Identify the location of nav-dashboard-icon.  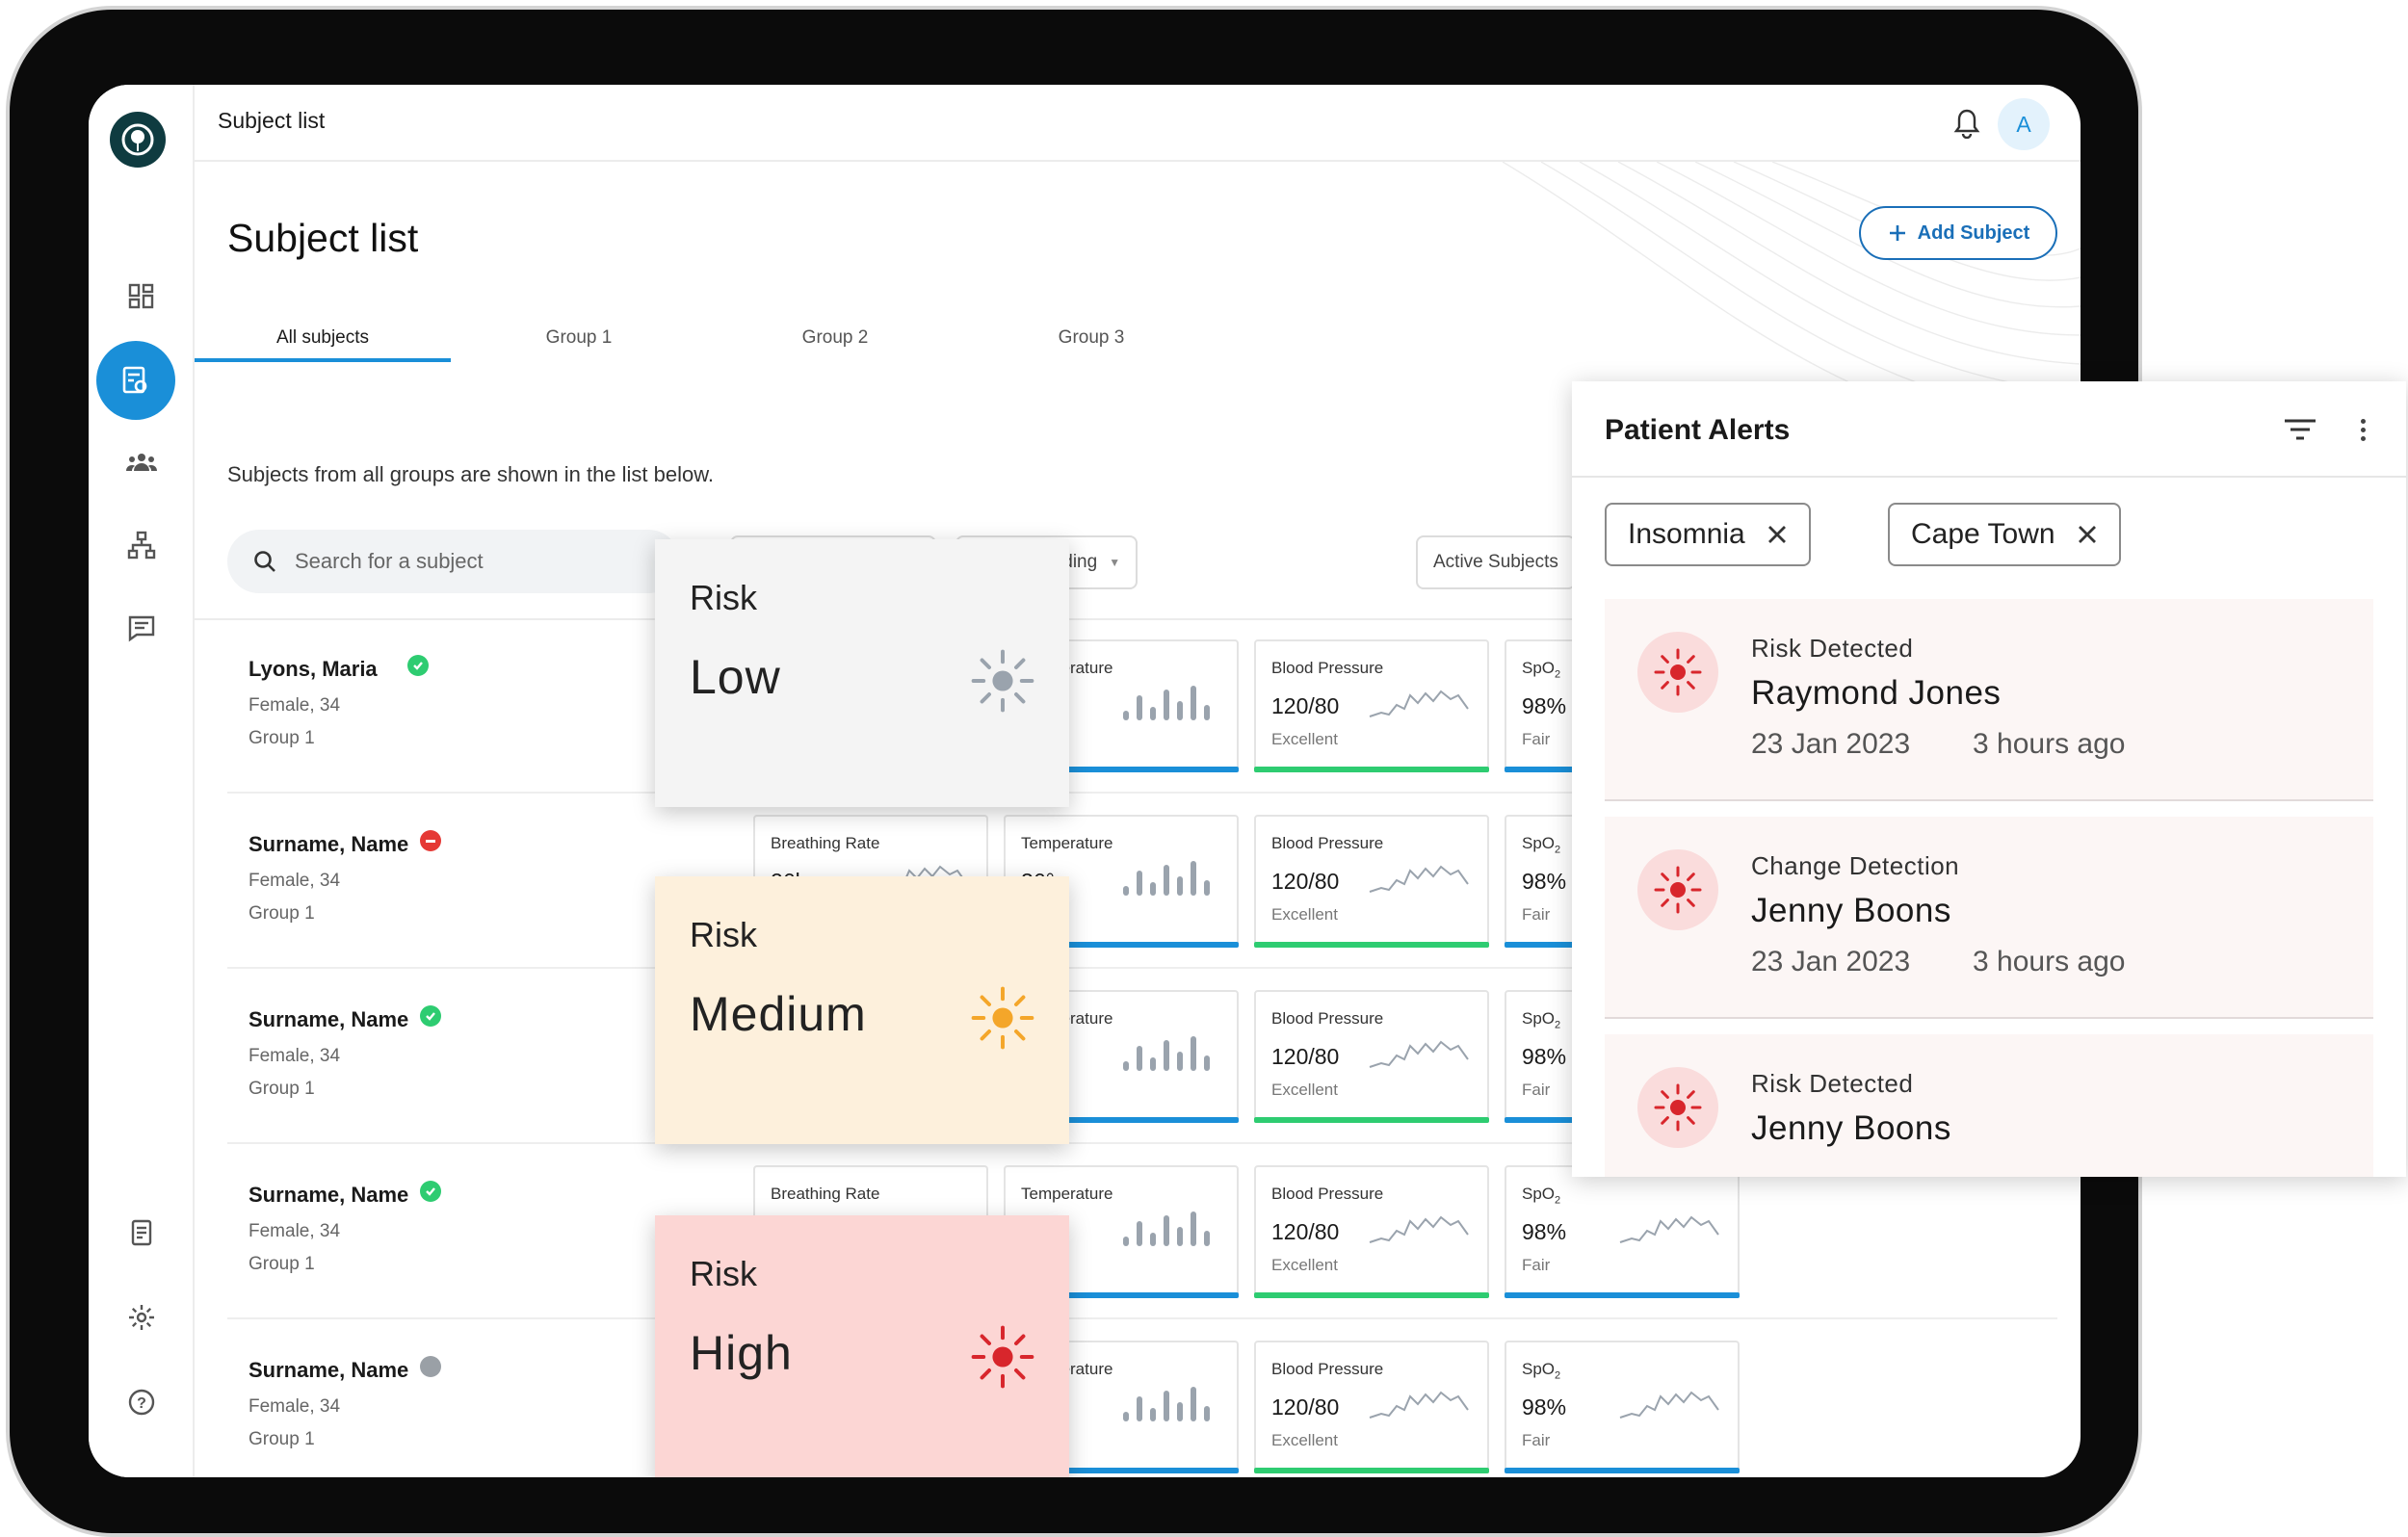
(141, 297).